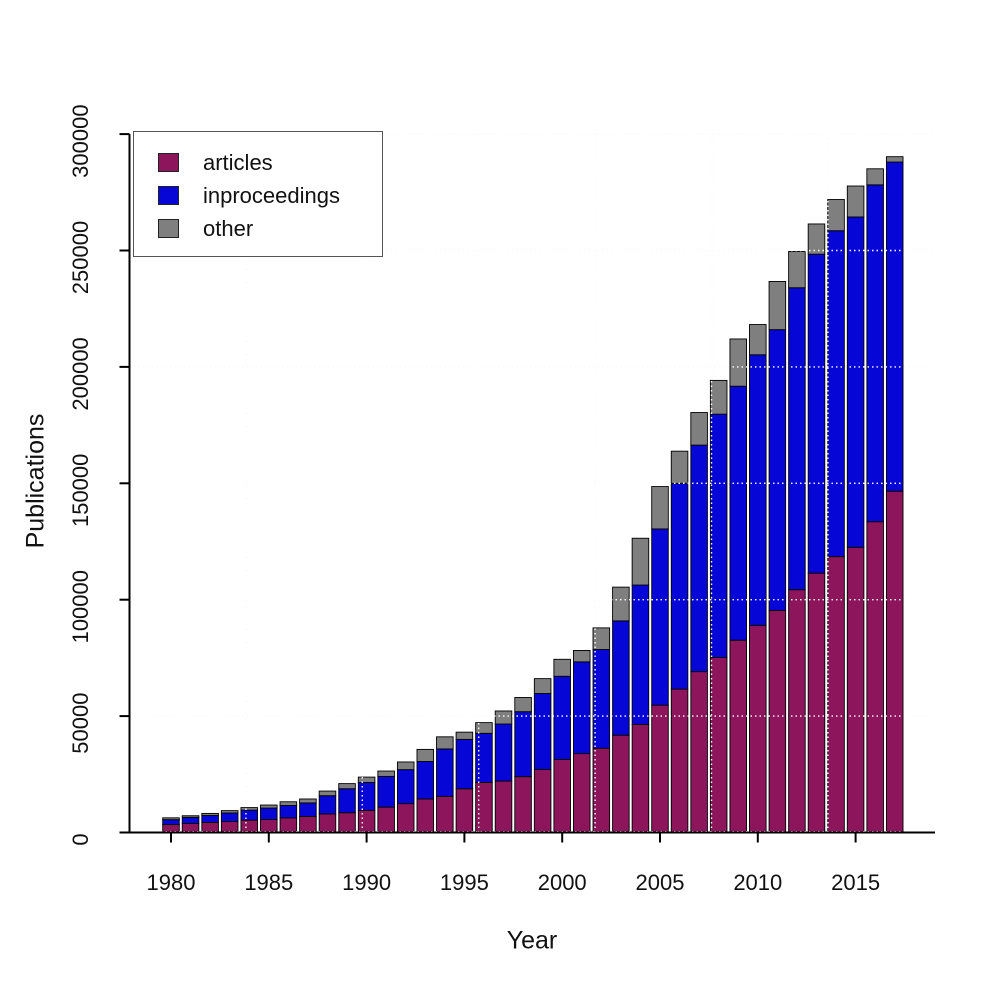 This screenshot has width=1000, height=1000. I want to click on bar-2017-articles, so click(894, 661).